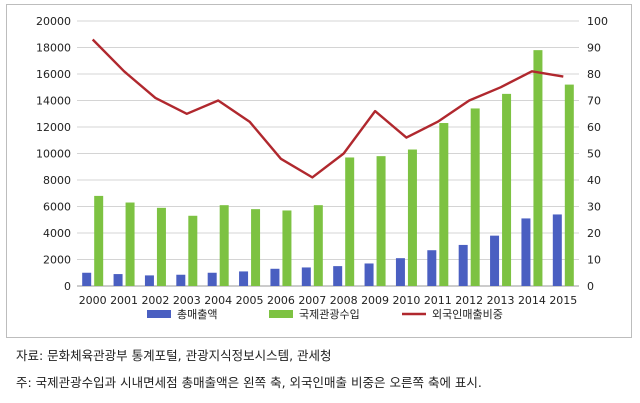 The width and height of the screenshot is (640, 403). What do you see at coordinates (594, 154) in the screenshot?
I see `y-right-tick-label: 50` at bounding box center [594, 154].